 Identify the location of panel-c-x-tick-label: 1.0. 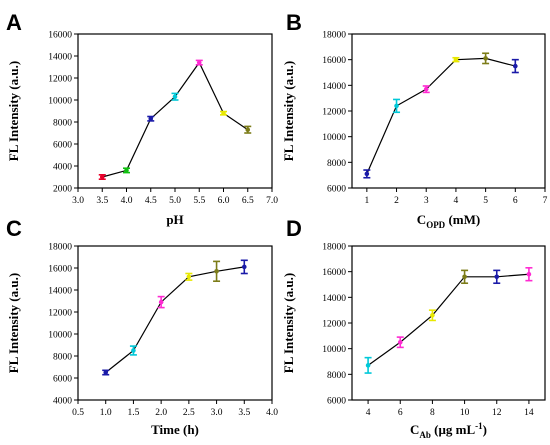
(106, 413).